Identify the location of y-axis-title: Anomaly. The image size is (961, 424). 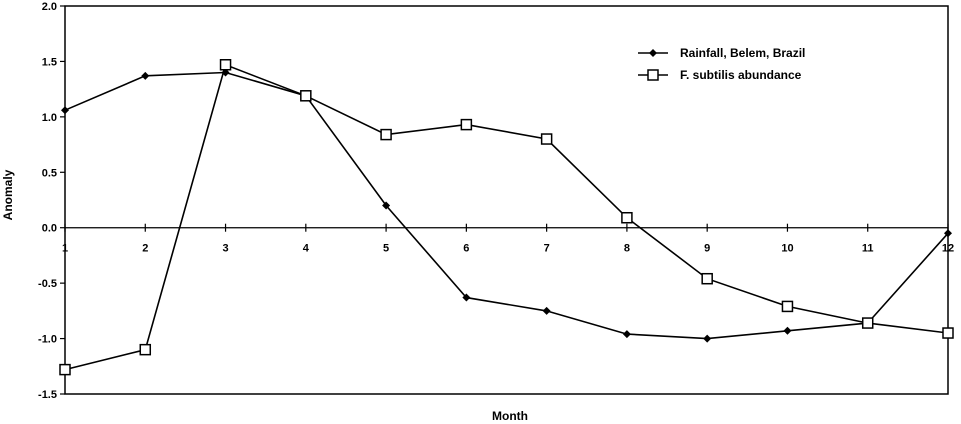
(8, 194).